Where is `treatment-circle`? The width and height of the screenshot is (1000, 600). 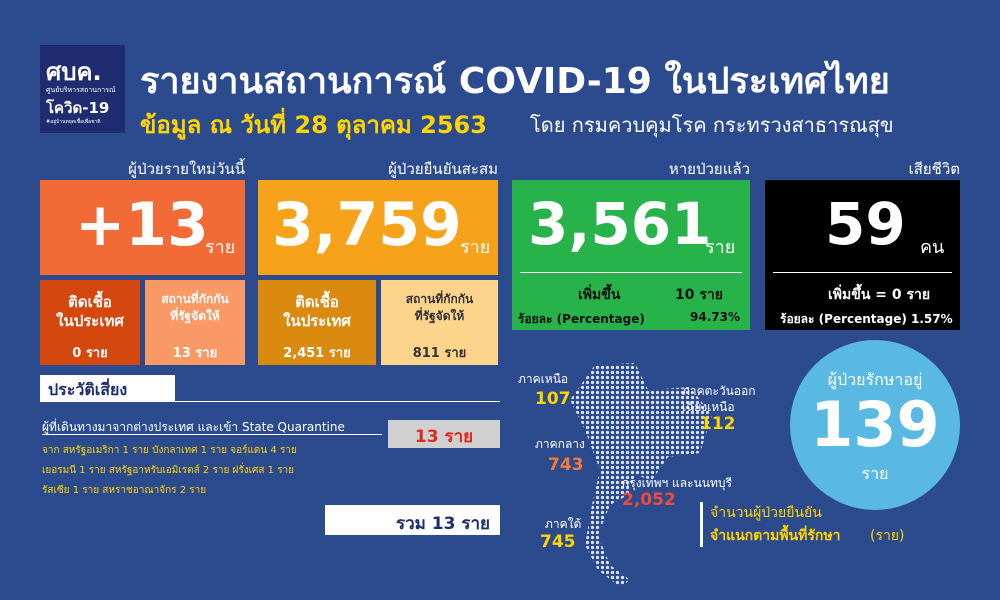 treatment-circle is located at coordinates (875, 425).